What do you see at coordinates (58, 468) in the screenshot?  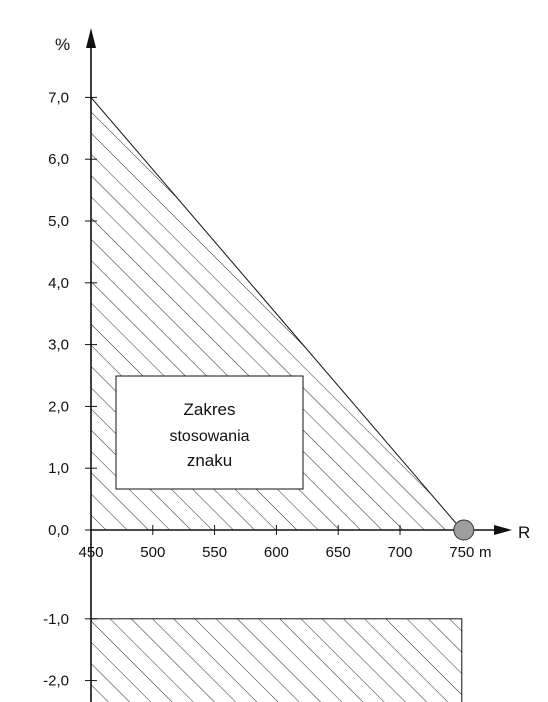 I see `y-tick-label: 1,0` at bounding box center [58, 468].